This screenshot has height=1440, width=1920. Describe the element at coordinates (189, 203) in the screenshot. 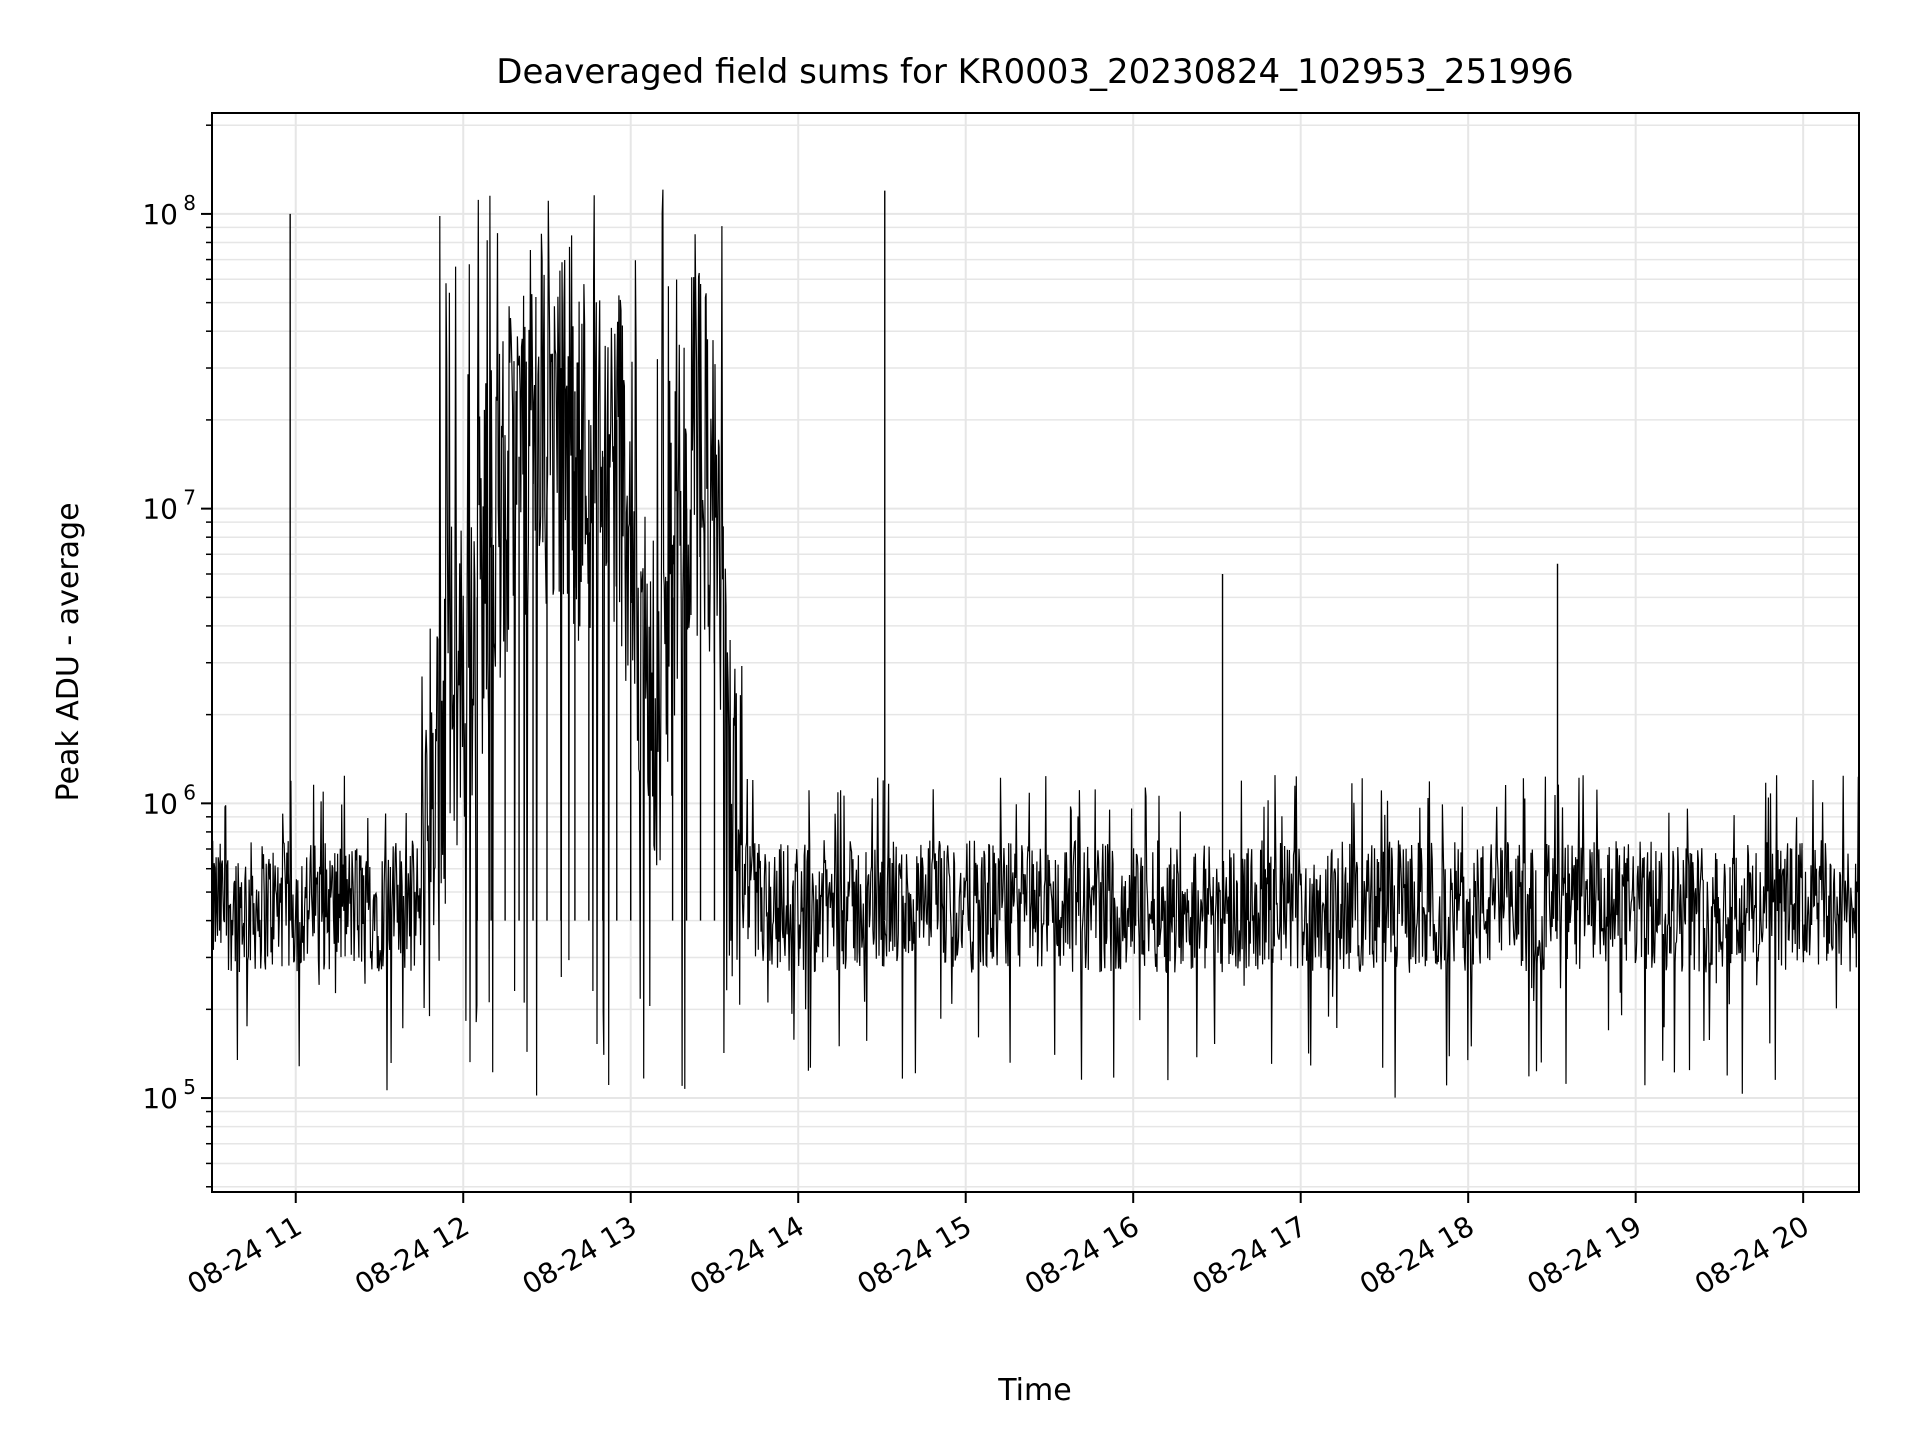

I see `y-tick-exponent: 8` at that location.